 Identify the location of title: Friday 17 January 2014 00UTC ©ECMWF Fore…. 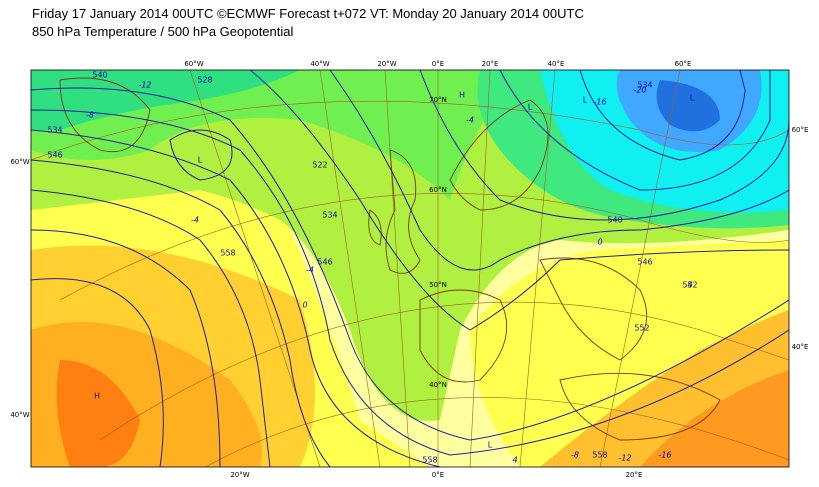
(308, 13).